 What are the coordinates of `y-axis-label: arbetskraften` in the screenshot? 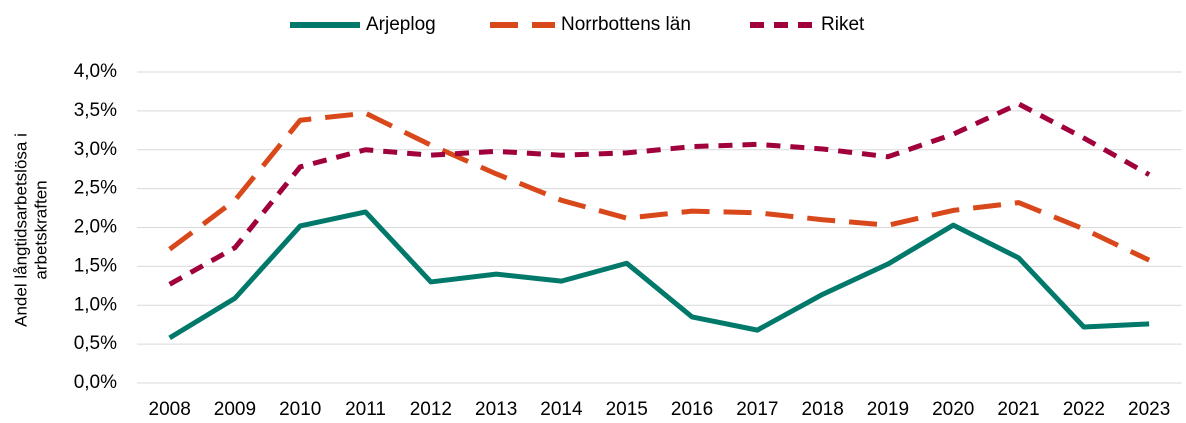 It's located at (40, 229).